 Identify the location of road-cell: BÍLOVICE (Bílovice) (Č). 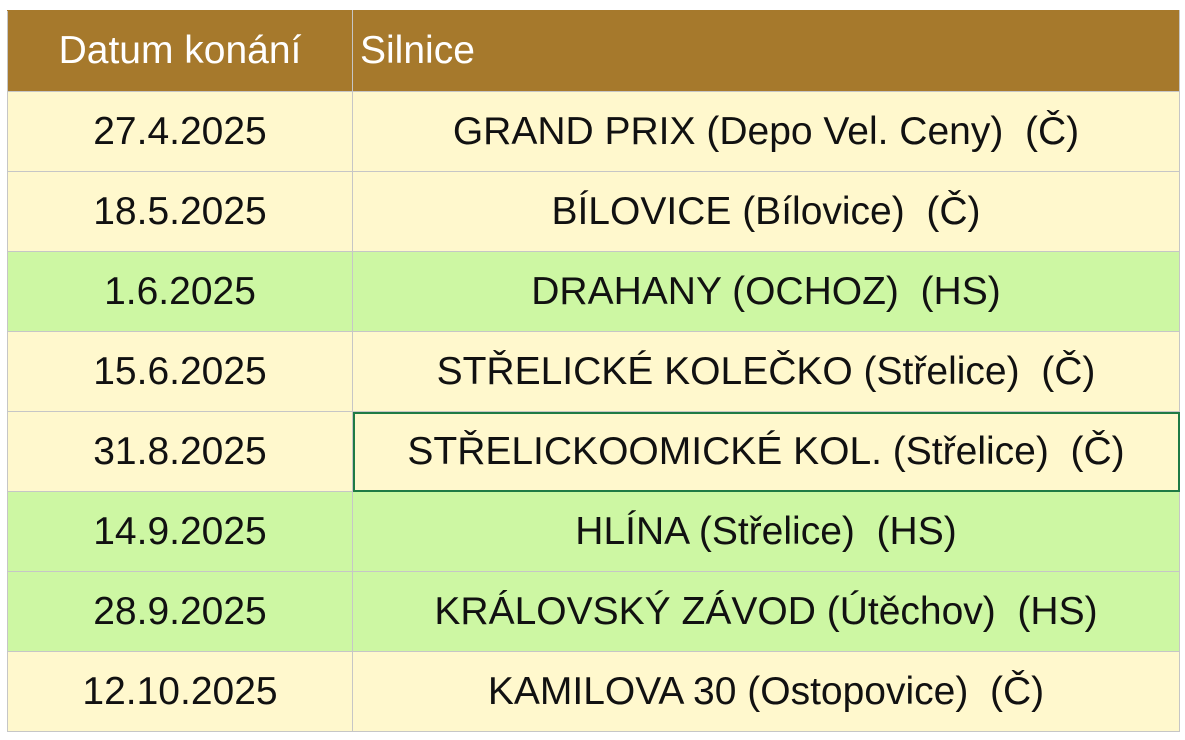
(766, 211).